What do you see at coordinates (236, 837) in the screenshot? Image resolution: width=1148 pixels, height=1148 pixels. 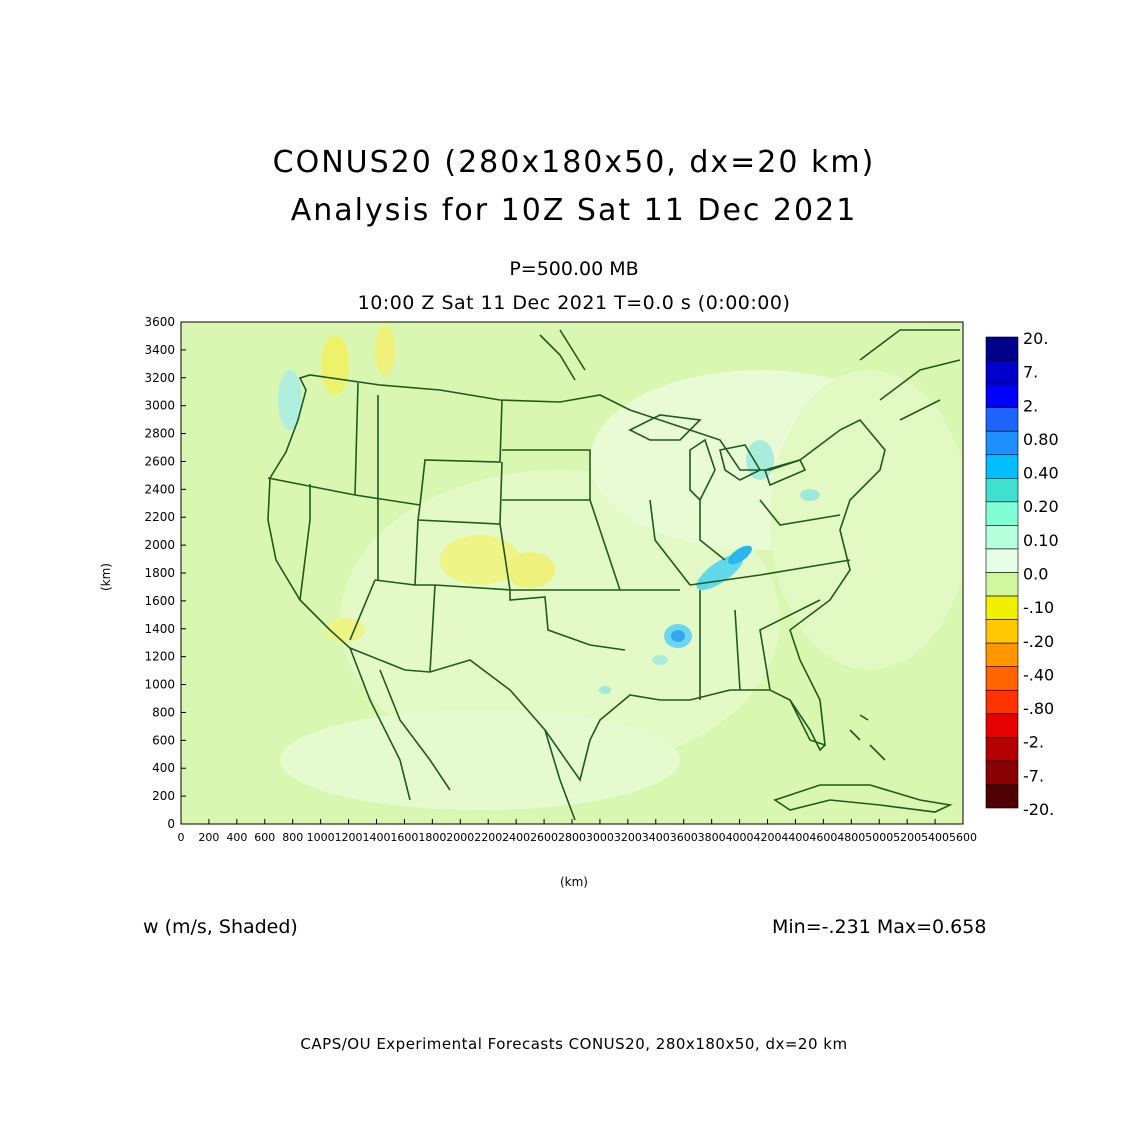 I see `x-tick-label: 400` at bounding box center [236, 837].